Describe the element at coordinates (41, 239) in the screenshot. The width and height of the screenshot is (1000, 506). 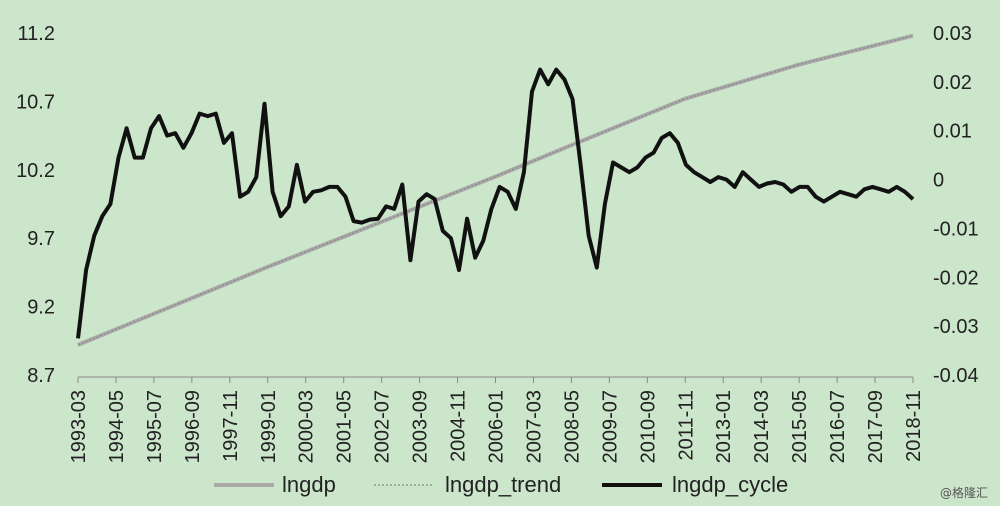
I see `left-tick-label: 9.7` at that location.